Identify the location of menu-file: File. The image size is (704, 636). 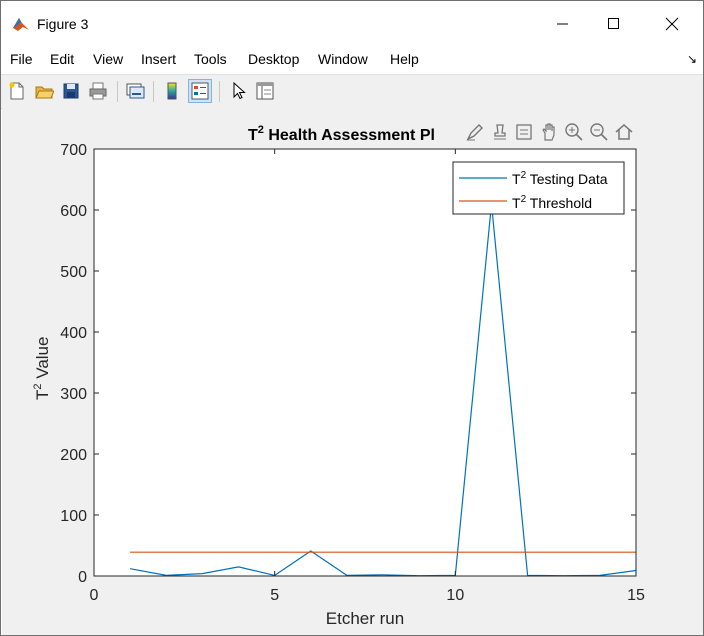
(21, 59).